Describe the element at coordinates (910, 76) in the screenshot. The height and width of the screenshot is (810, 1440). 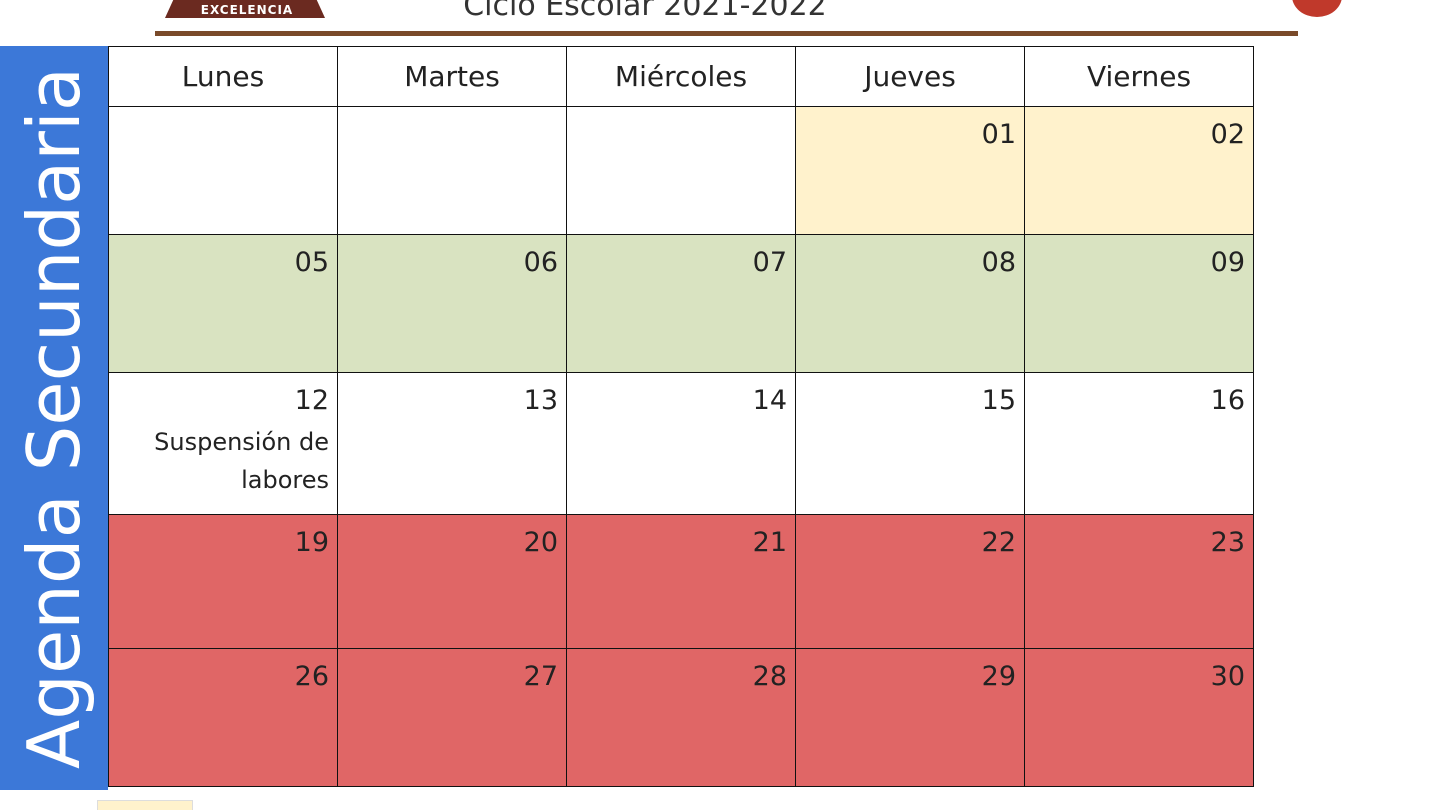
I see `day-header: Jueves` at that location.